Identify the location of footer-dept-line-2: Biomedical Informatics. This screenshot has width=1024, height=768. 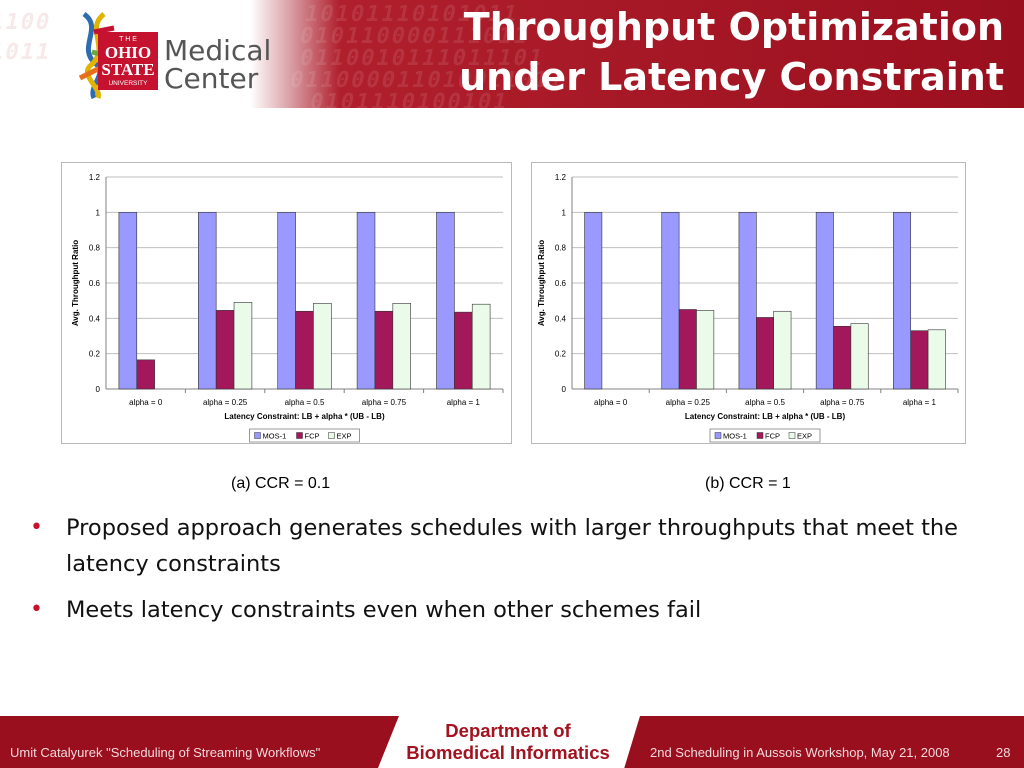
(508, 752).